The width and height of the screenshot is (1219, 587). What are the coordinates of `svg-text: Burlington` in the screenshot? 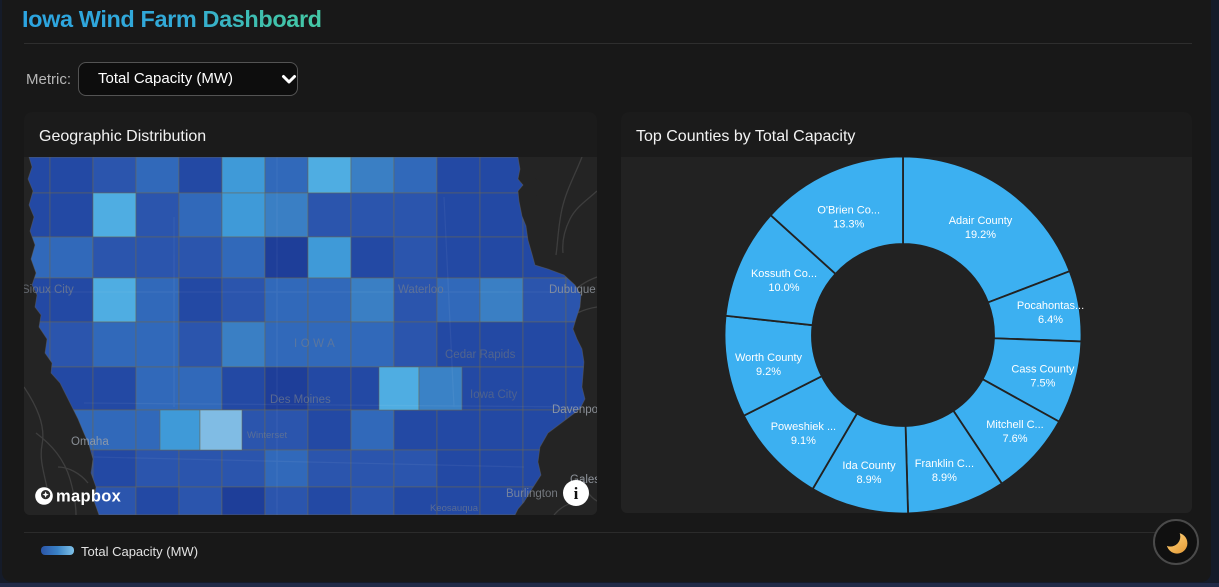 It's located at (532, 494).